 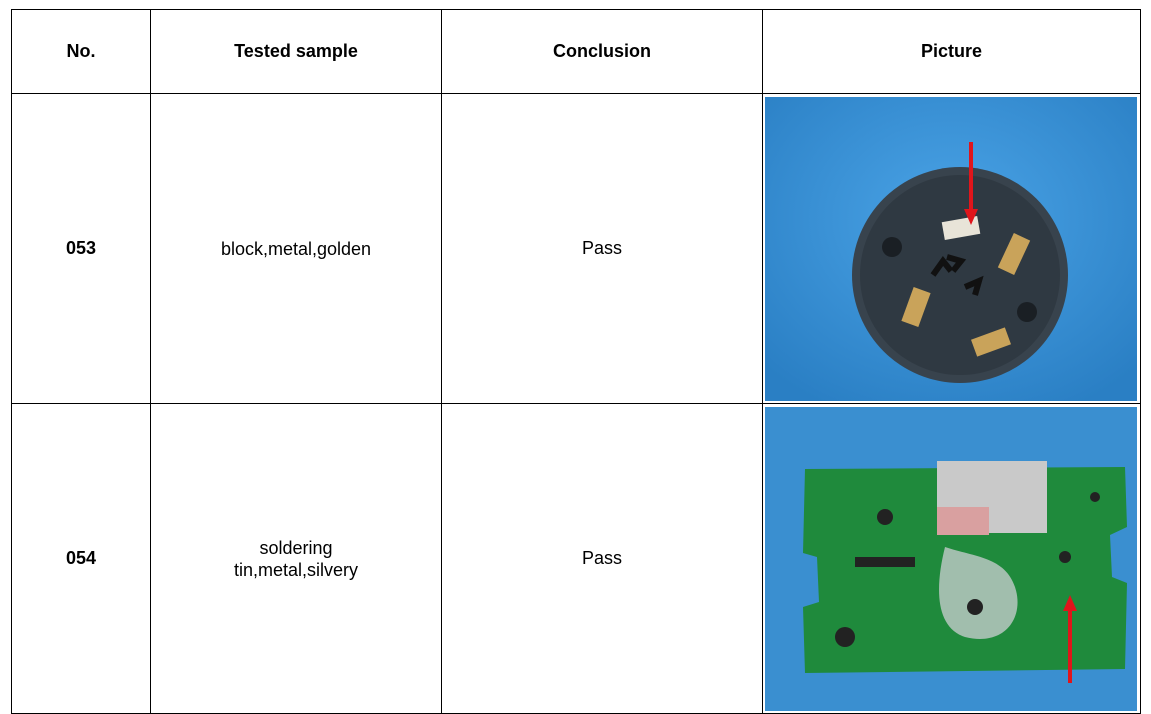 I want to click on header-cell: Tested sample, so click(x=296, y=51).